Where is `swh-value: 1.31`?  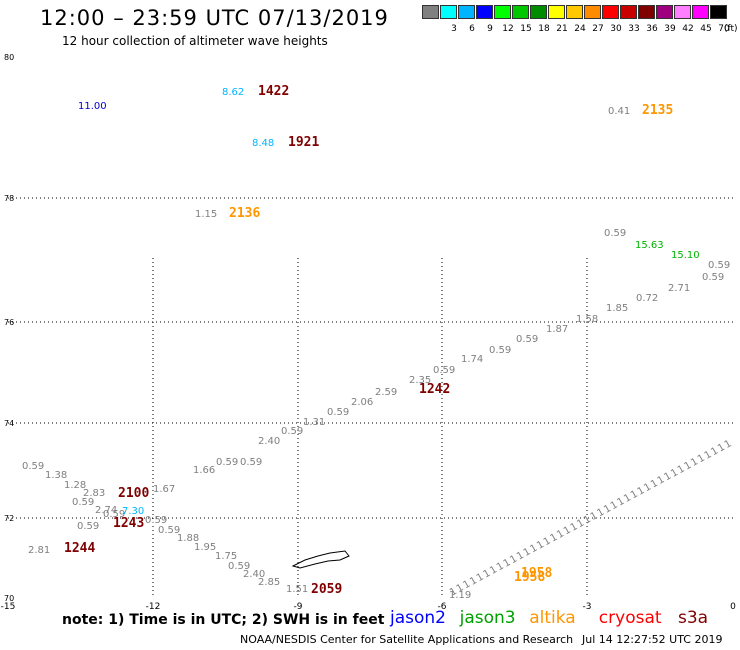
swh-value: 1.31 is located at coordinates (314, 422).